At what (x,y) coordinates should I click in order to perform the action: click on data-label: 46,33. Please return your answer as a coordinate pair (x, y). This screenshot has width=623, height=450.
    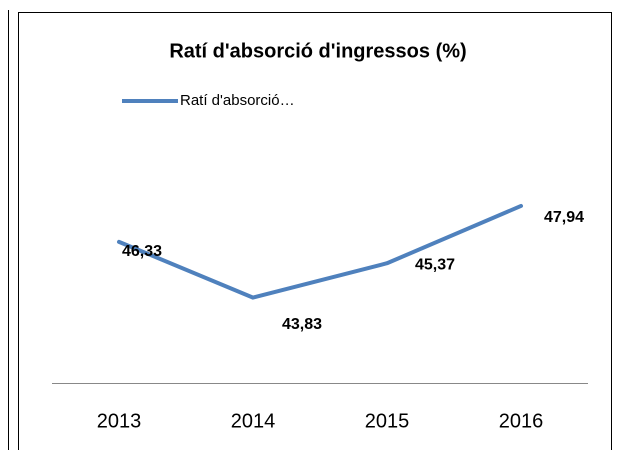
    Looking at the image, I should click on (142, 251).